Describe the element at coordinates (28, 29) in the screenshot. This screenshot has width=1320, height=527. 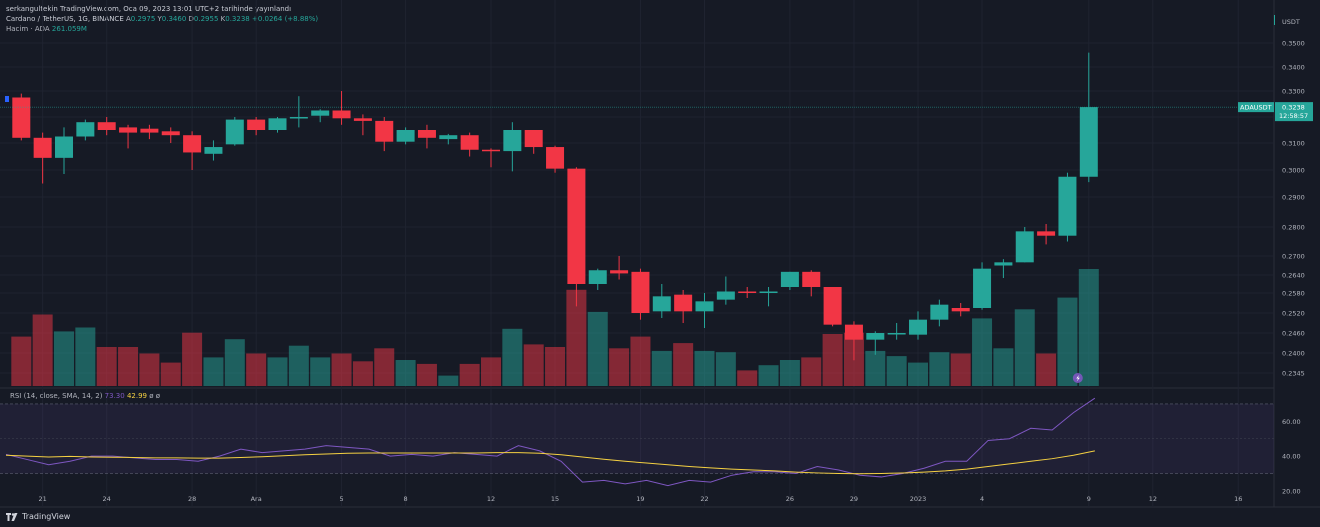
I see `volume-label: Hacim · ADA` at that location.